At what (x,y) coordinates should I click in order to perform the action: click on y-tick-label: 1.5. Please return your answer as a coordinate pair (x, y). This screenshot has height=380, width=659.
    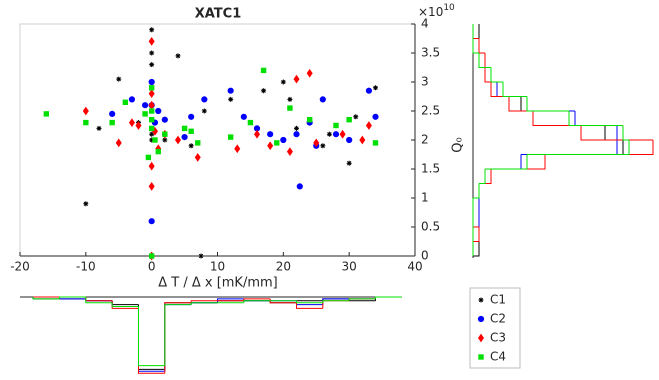
    Looking at the image, I should click on (430, 169).